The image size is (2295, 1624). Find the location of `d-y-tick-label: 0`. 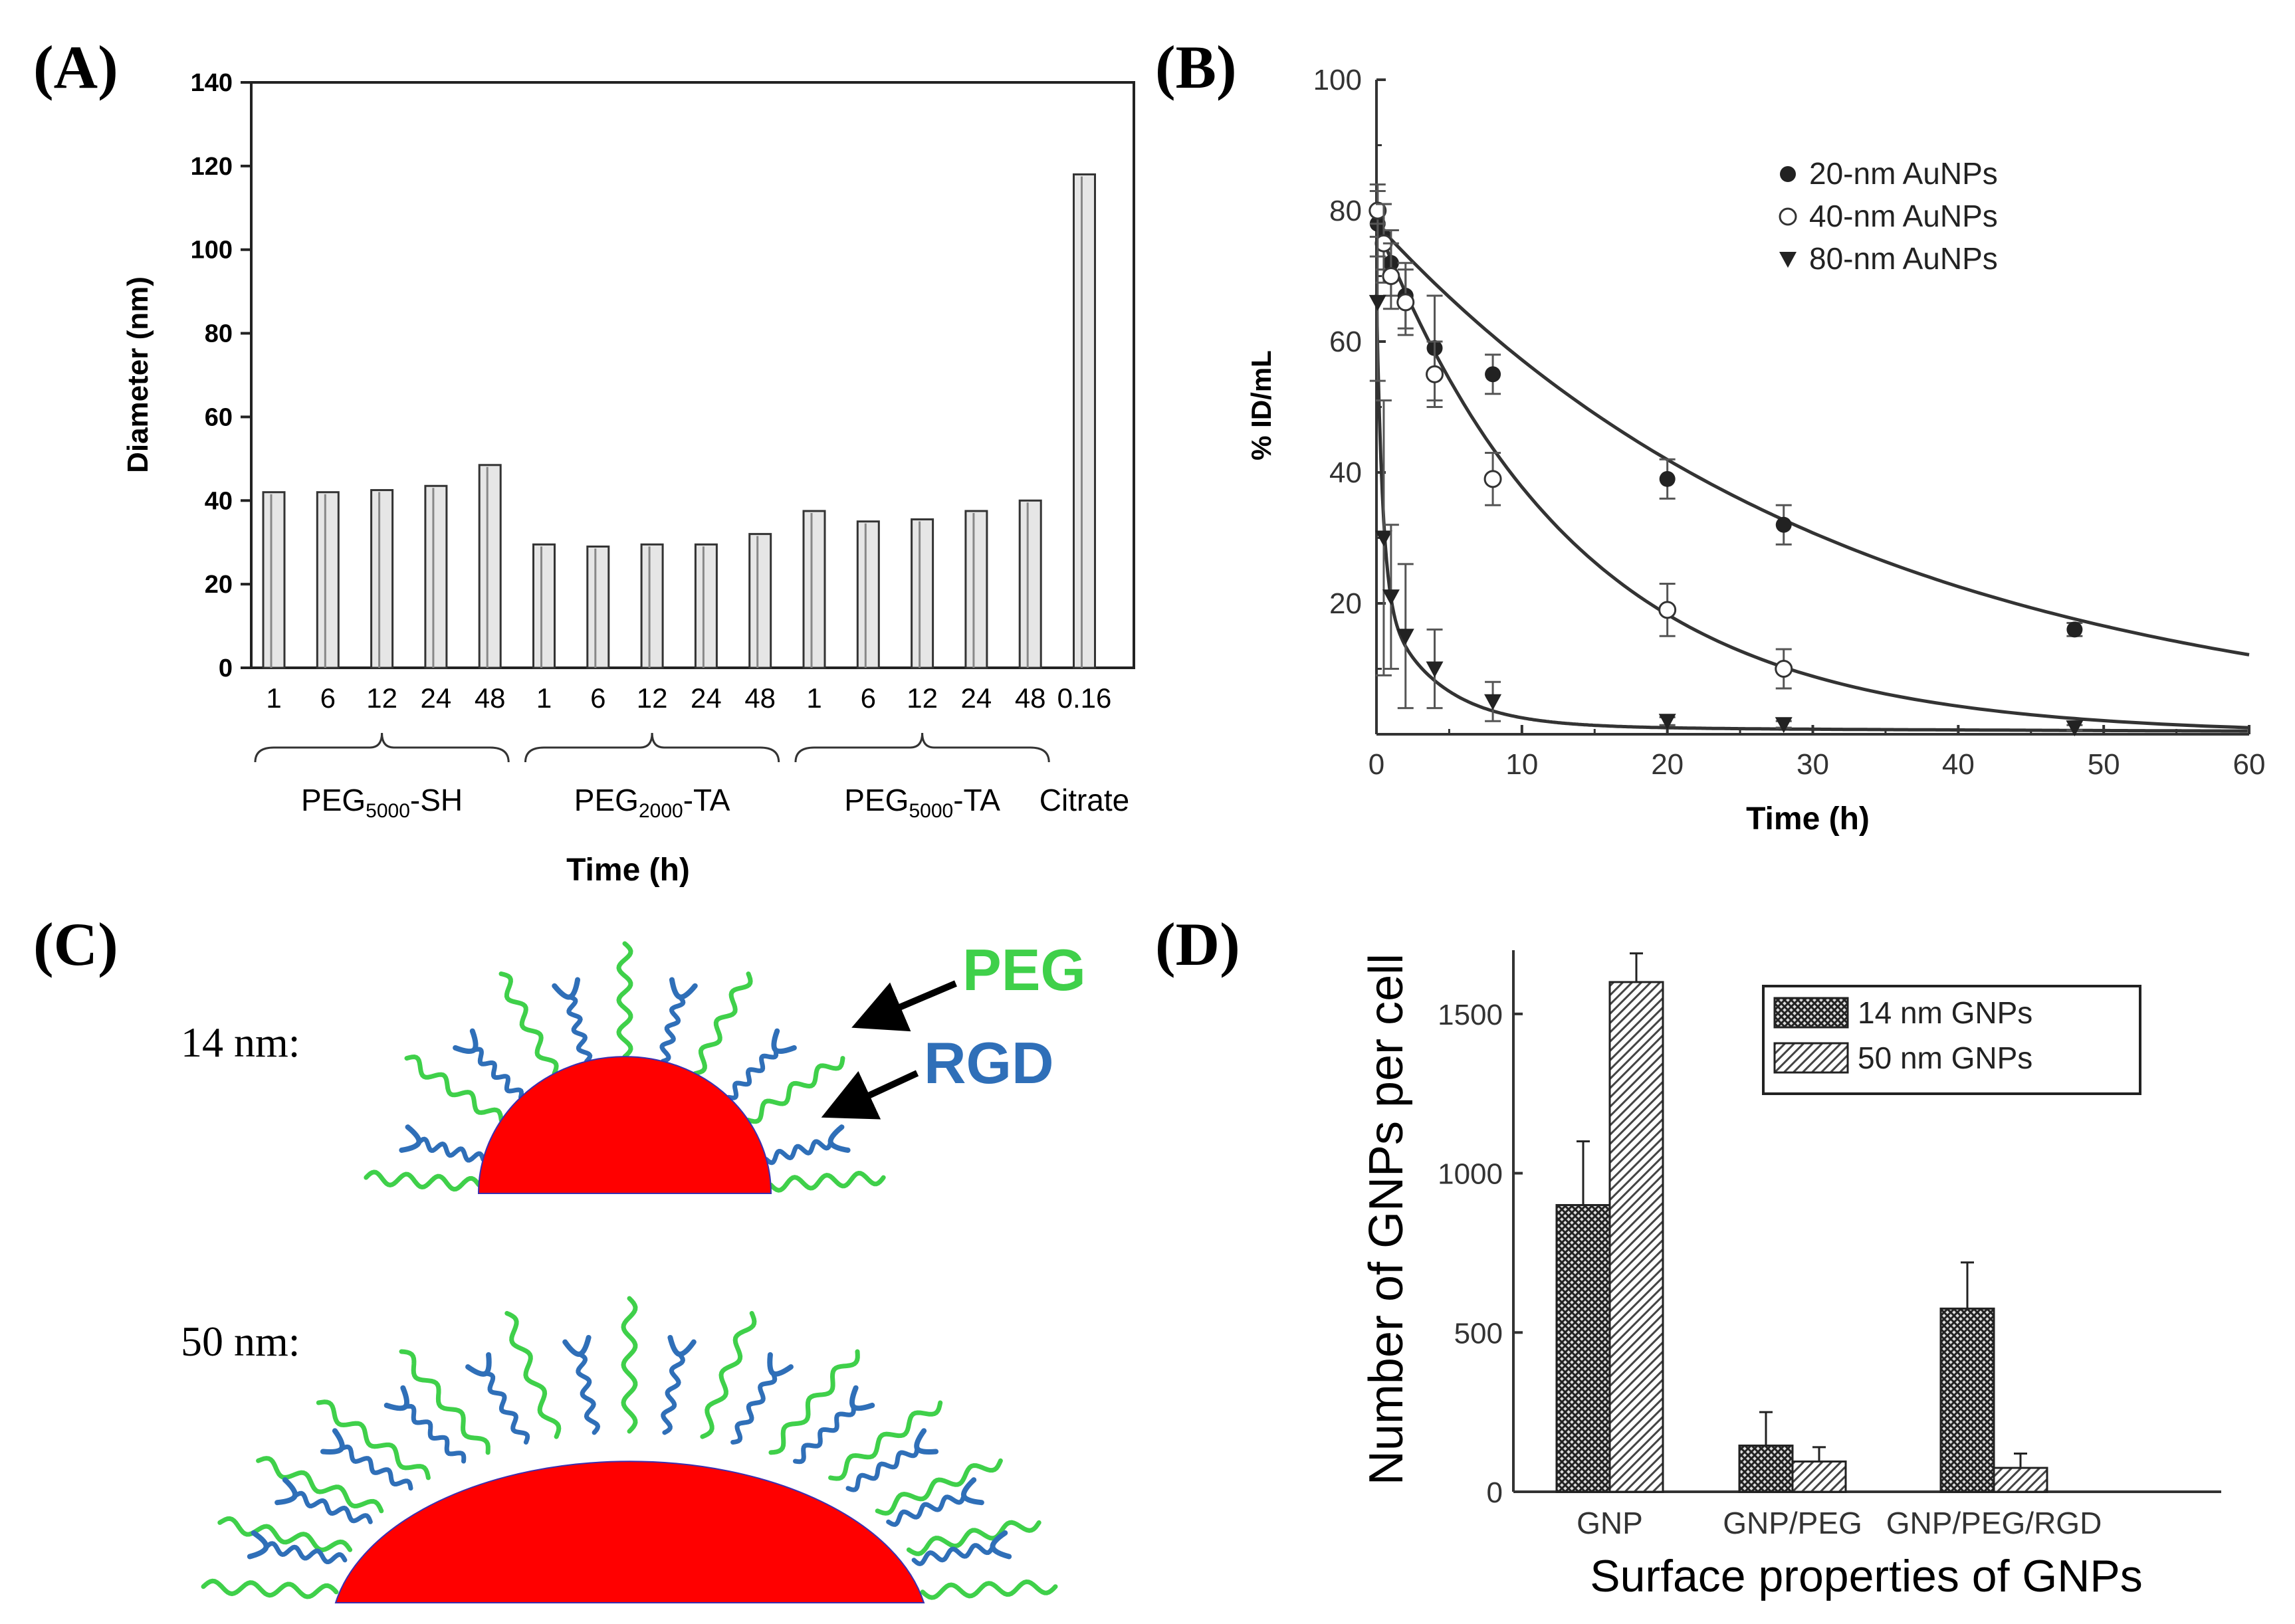

d-y-tick-label: 0 is located at coordinates (1495, 1492).